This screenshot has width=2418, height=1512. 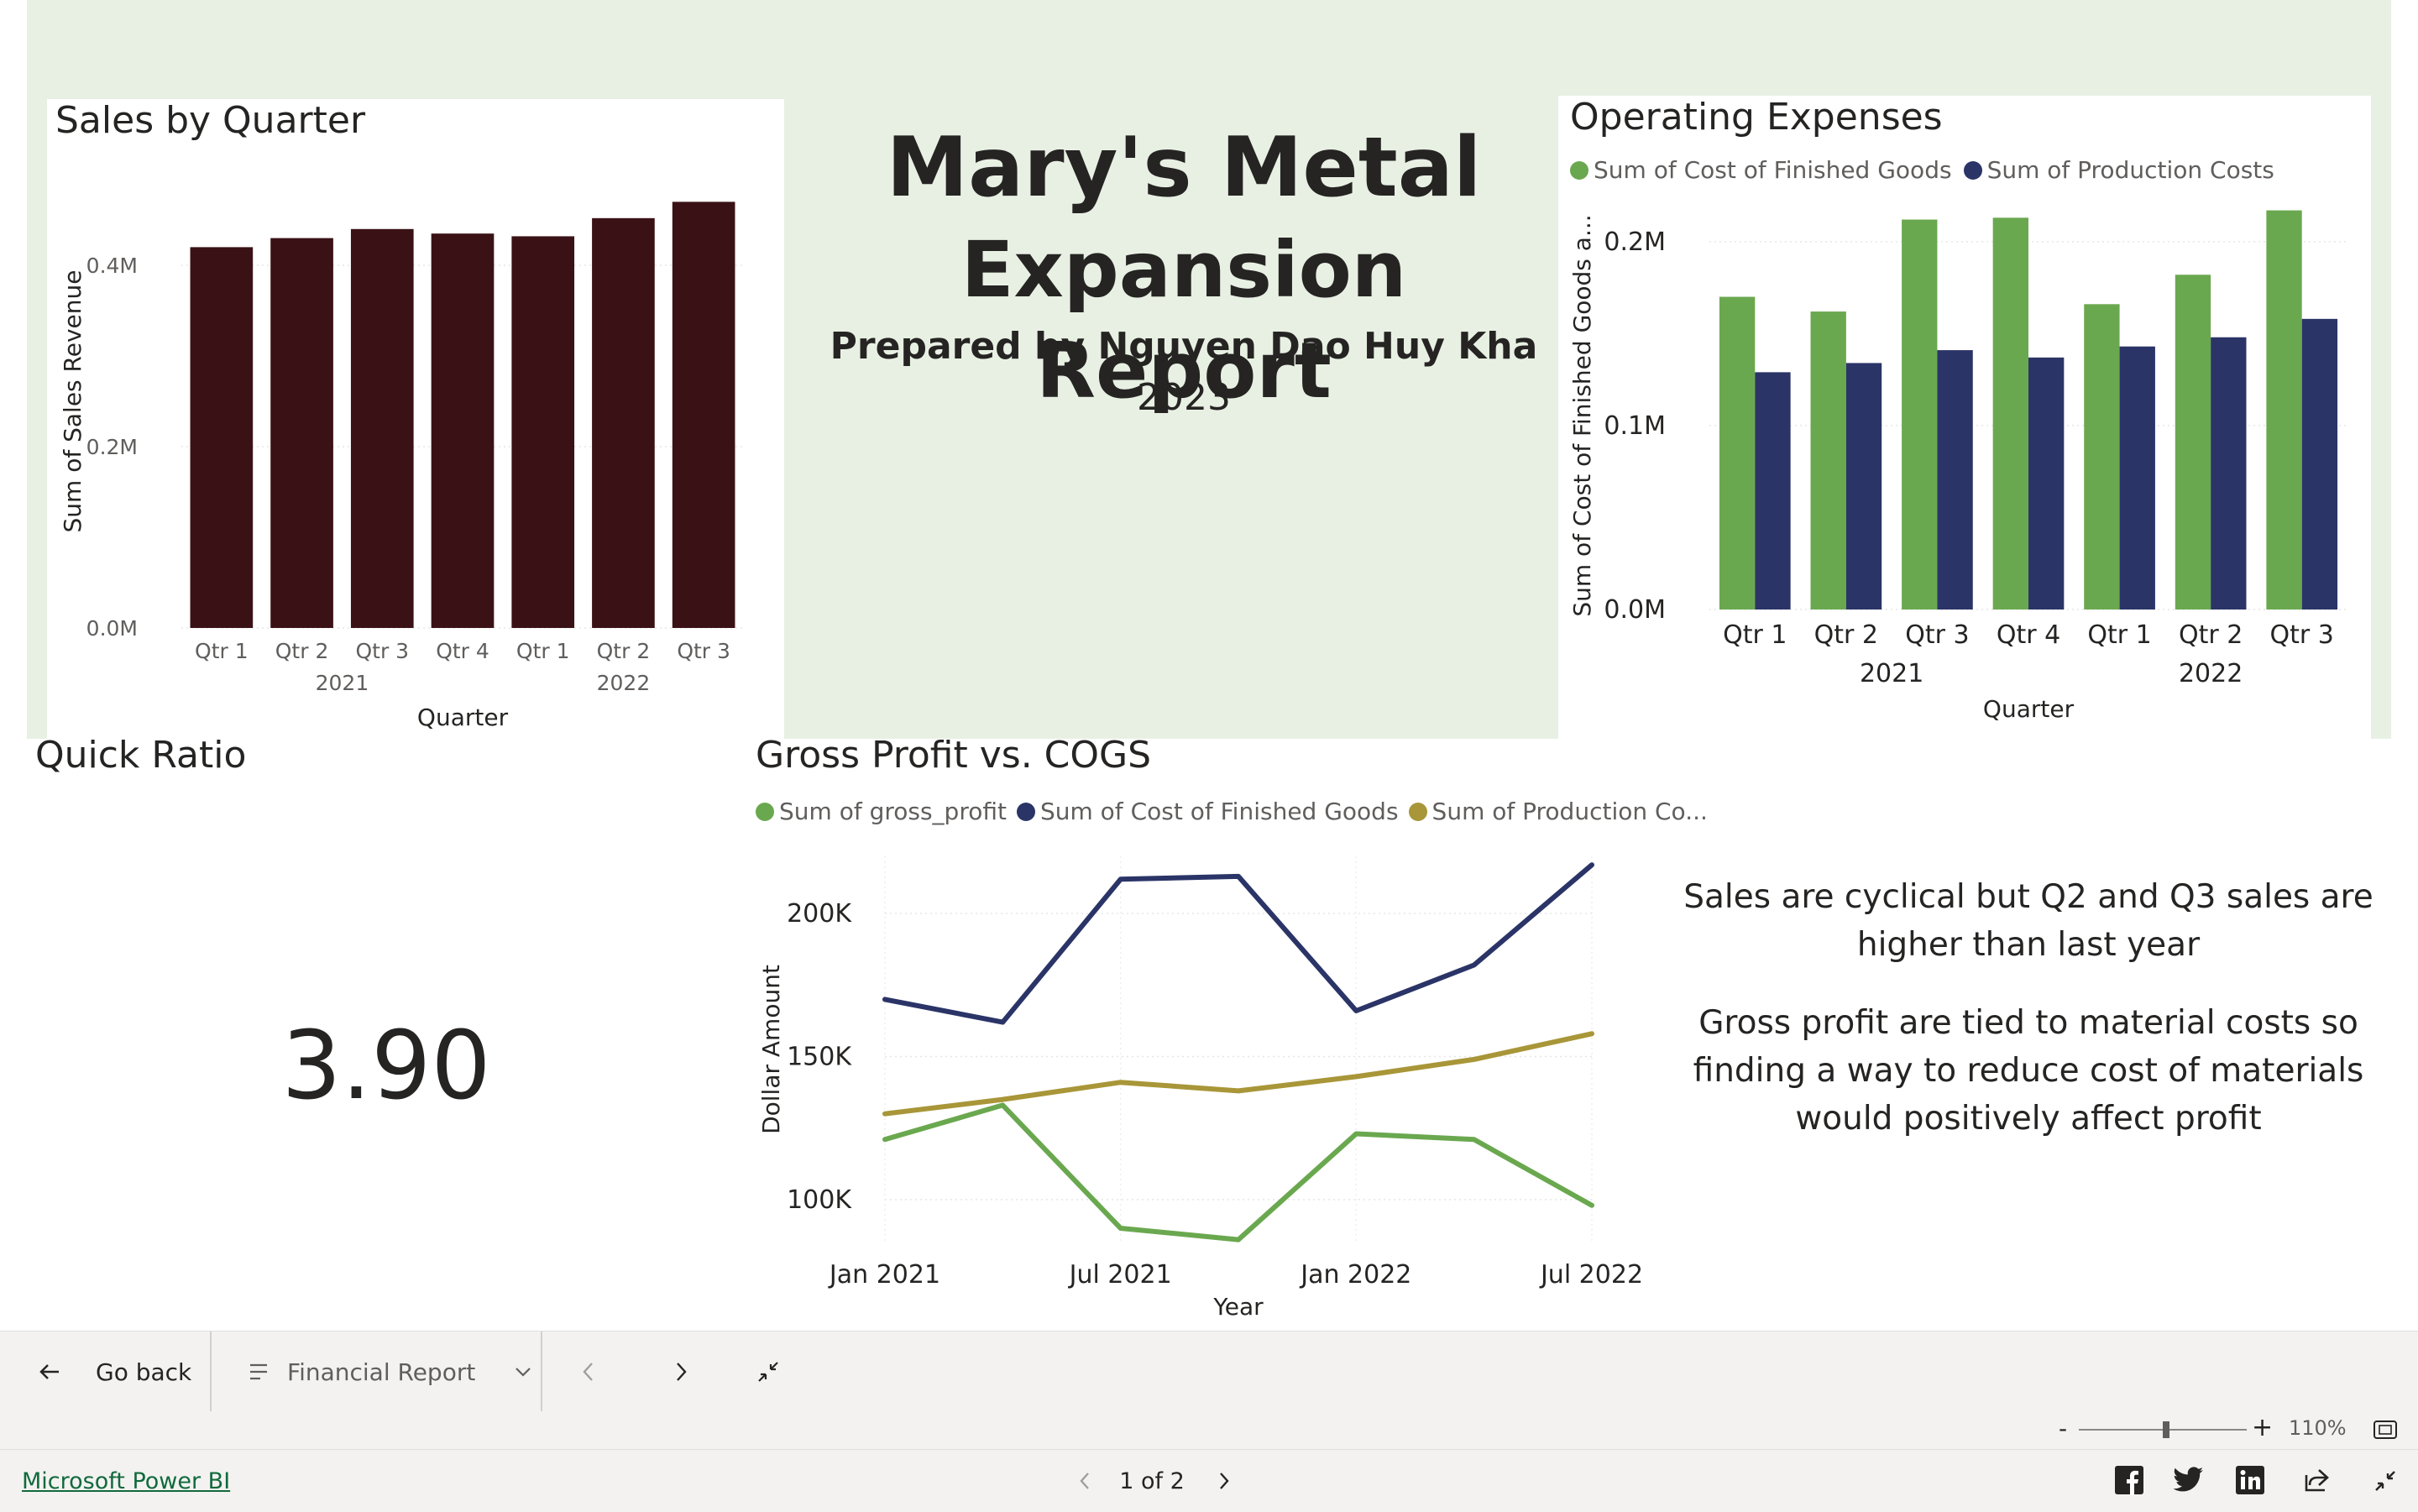 What do you see at coordinates (390, 1372) in the screenshot?
I see `page-menu-dropdown: Financial Report` at bounding box center [390, 1372].